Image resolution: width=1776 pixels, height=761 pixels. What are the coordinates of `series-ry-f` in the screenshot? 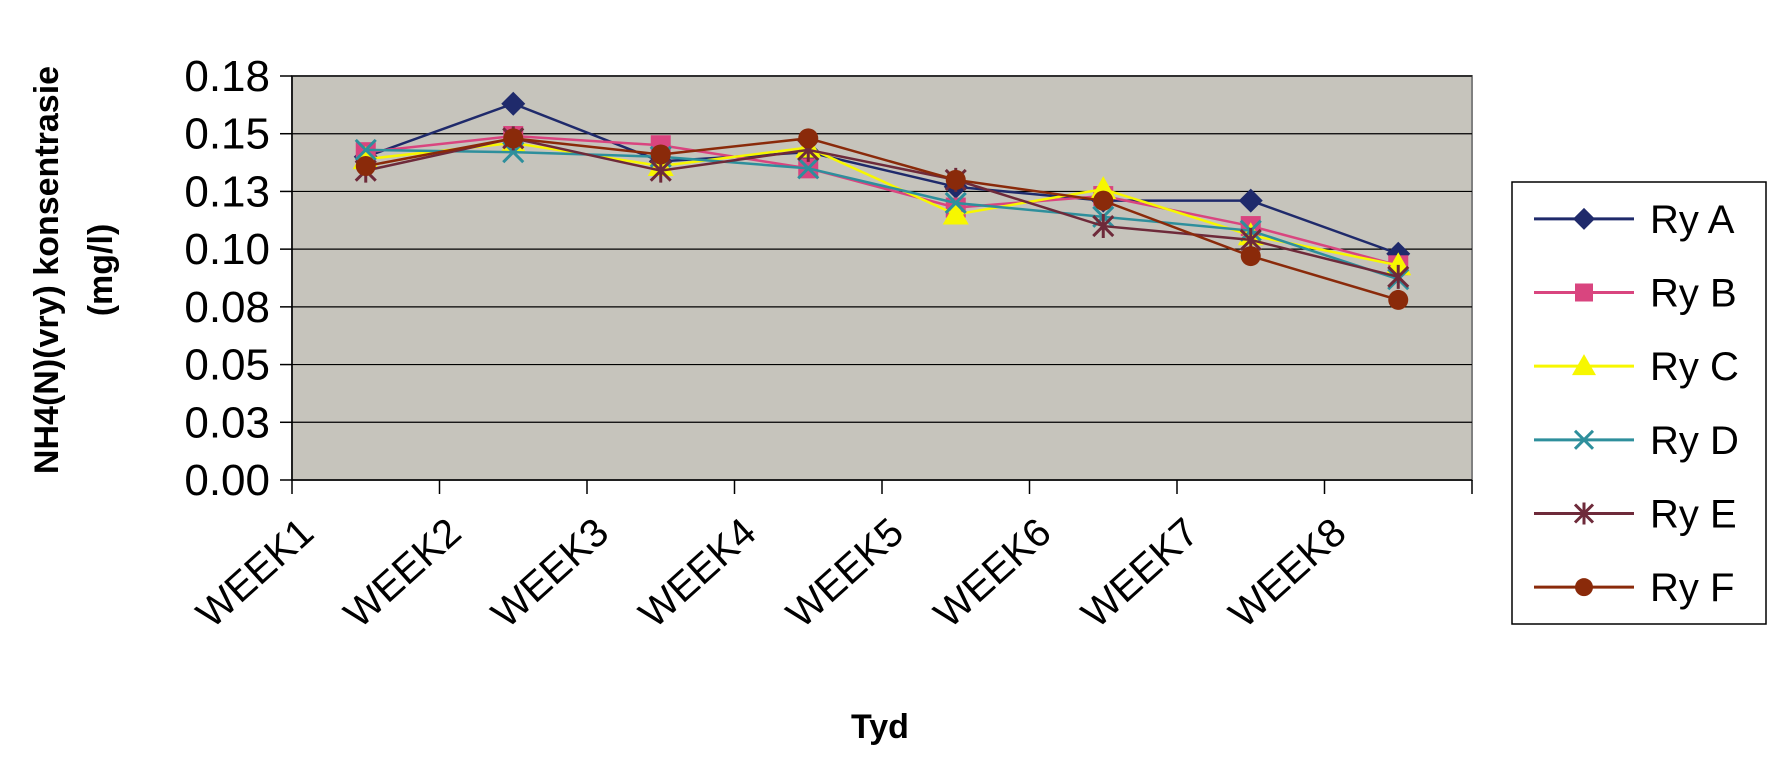 It's located at (882, 219).